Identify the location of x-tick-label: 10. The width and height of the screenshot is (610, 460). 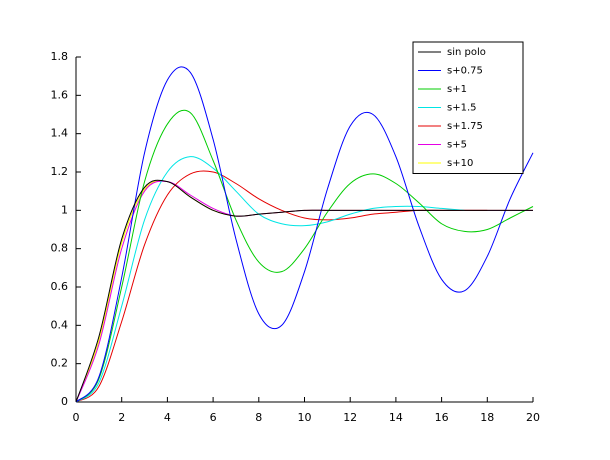
(305, 417).